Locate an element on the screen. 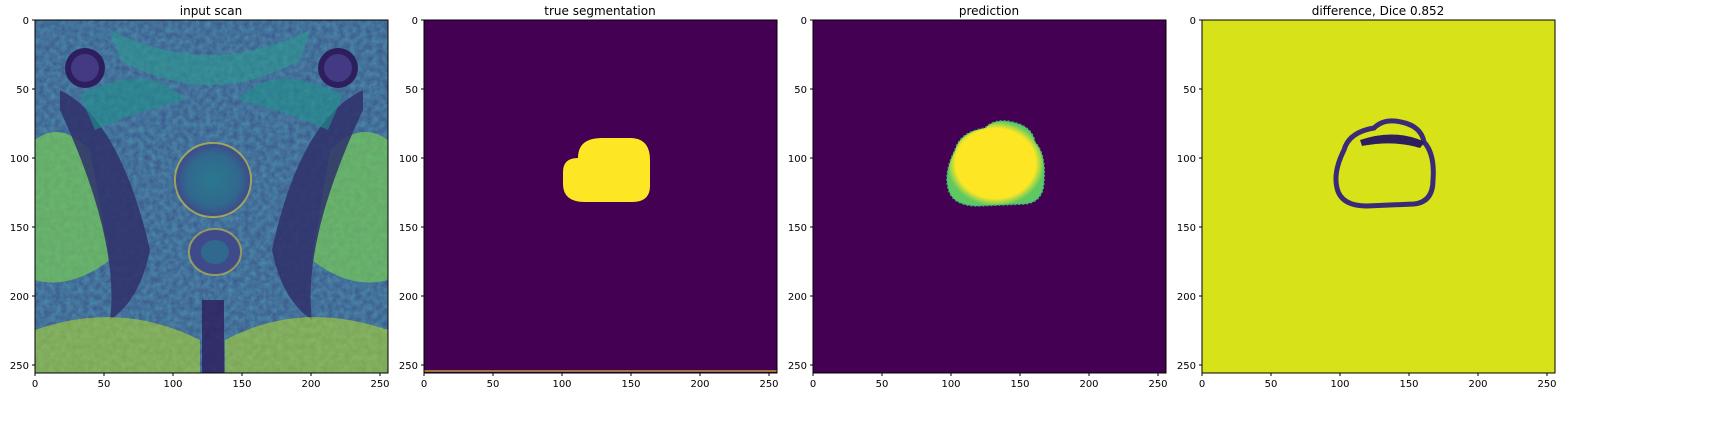 This screenshot has height=432, width=1728. difference-ring is located at coordinates (1384, 163).